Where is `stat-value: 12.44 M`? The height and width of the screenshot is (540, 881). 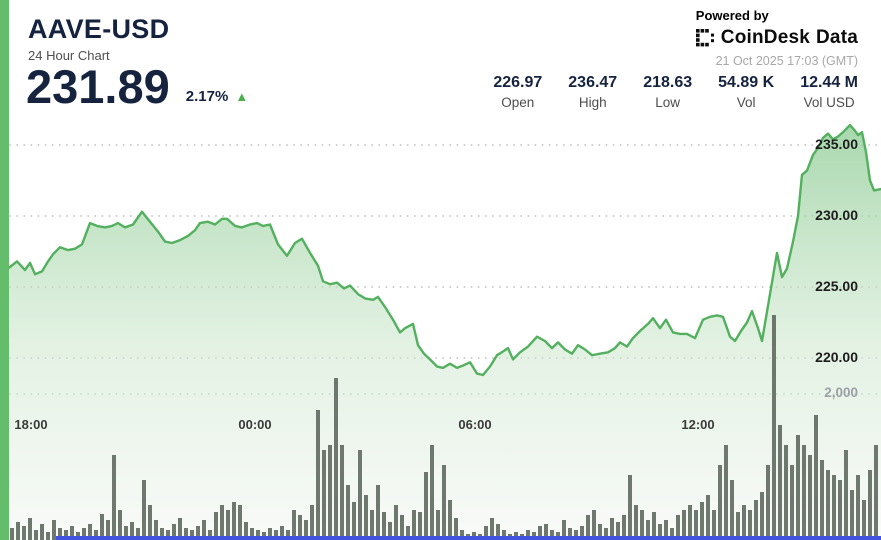 stat-value: 12.44 M is located at coordinates (829, 82).